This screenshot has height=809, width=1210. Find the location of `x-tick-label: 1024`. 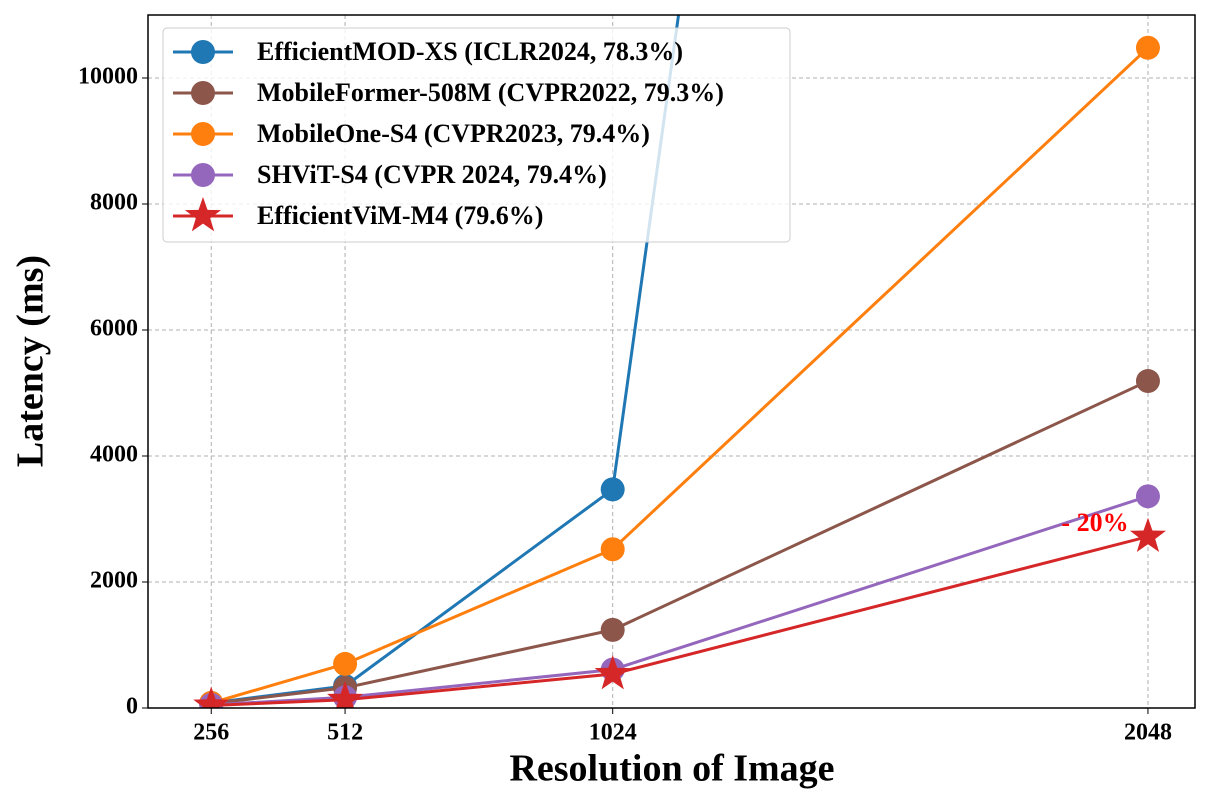

x-tick-label: 1024 is located at coordinates (613, 733).